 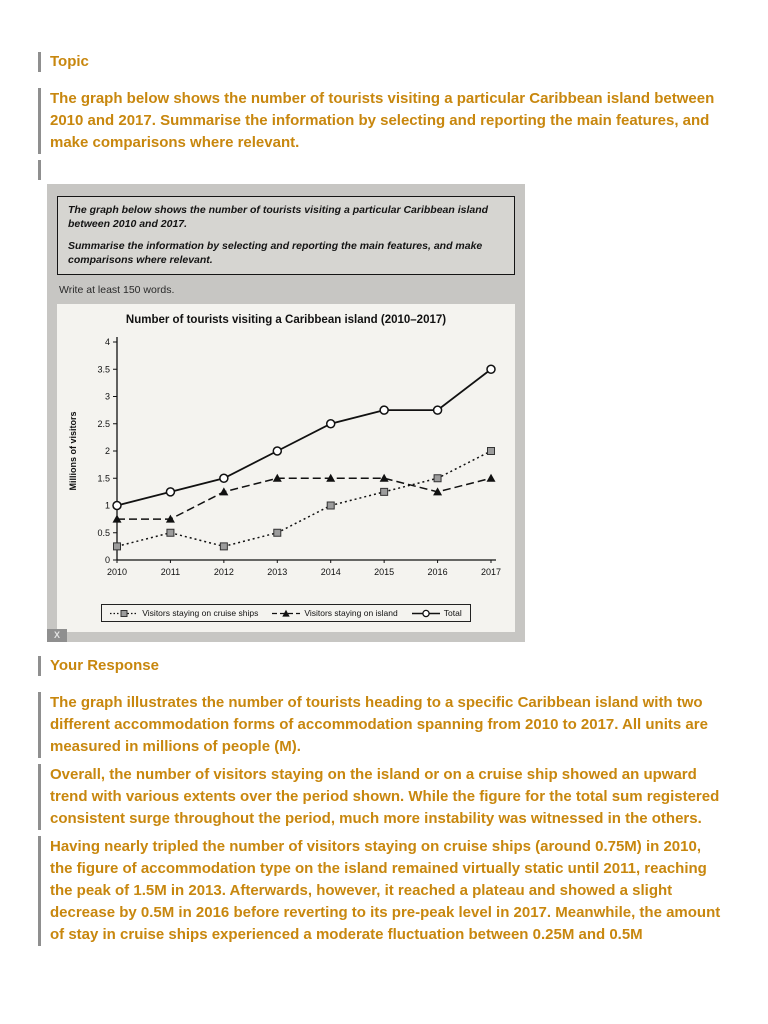 What do you see at coordinates (382, 170) in the screenshot?
I see `empty-quote-line` at bounding box center [382, 170].